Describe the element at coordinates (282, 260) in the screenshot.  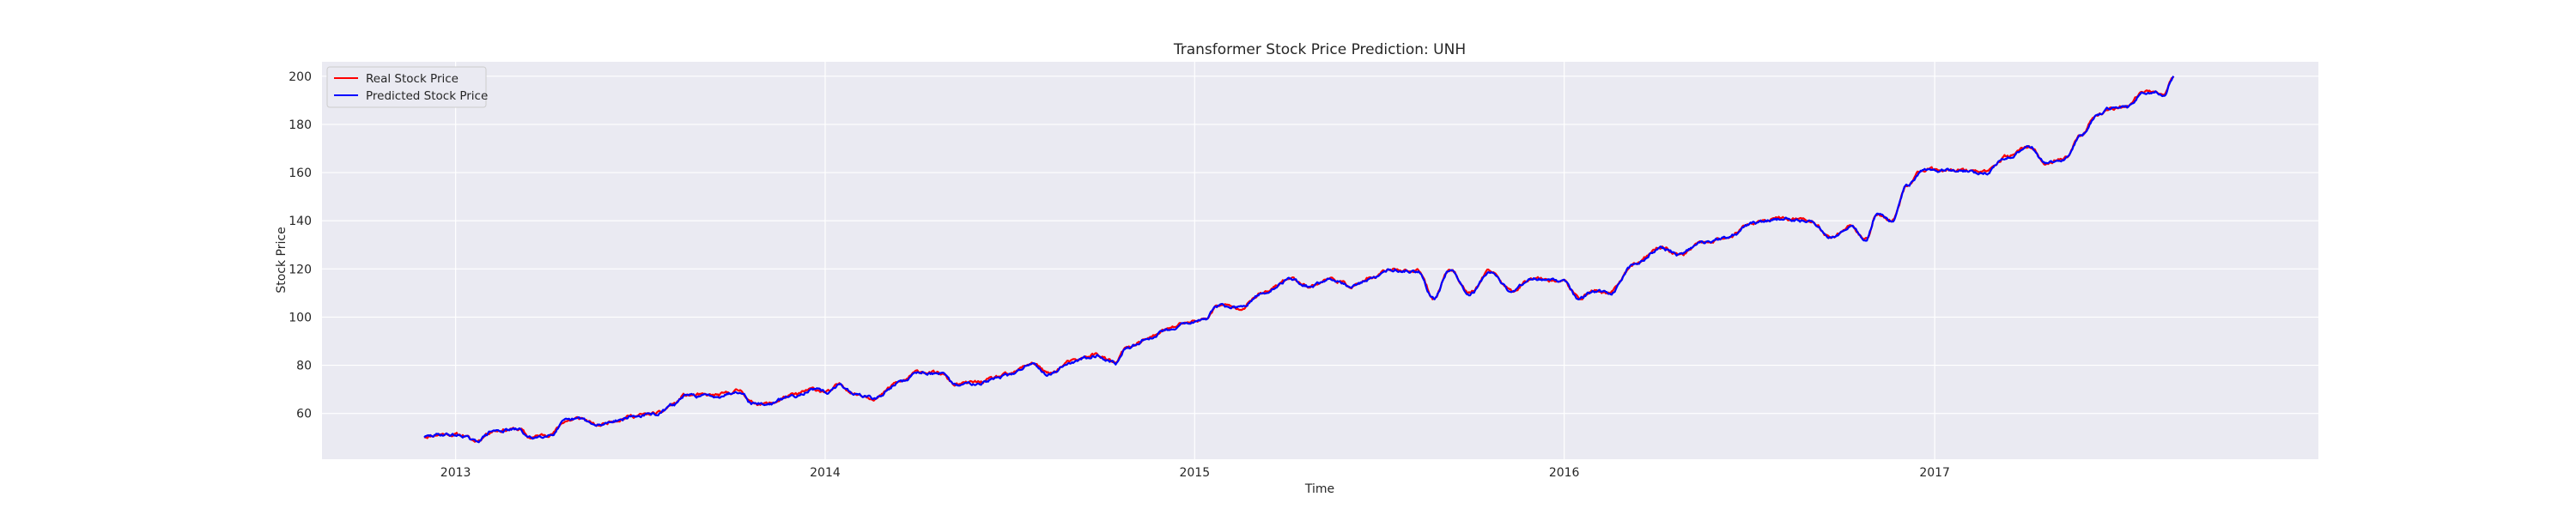
I see `y-axis-label: Stock Price` at that location.